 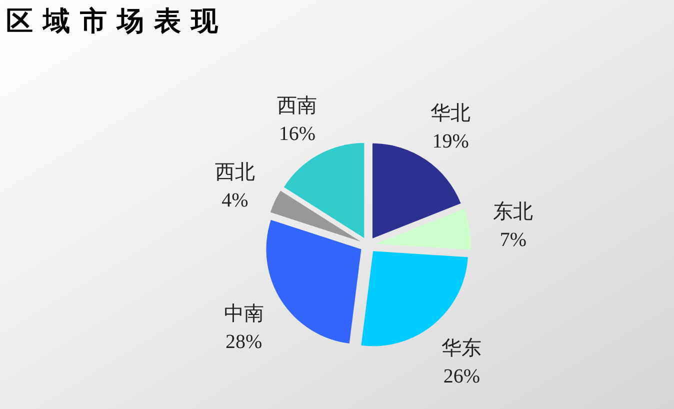 What do you see at coordinates (297, 134) in the screenshot?
I see `data-label: 16%` at bounding box center [297, 134].